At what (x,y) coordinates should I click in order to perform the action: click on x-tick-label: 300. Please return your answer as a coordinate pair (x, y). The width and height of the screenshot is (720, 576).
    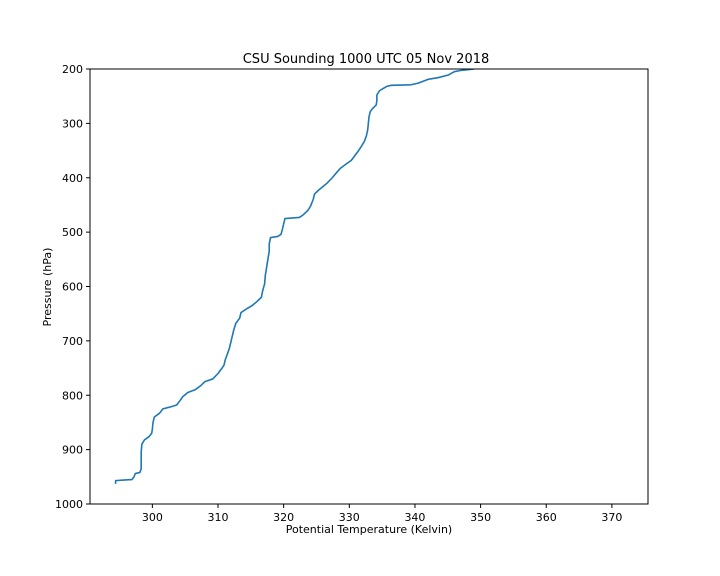
    Looking at the image, I should click on (152, 517).